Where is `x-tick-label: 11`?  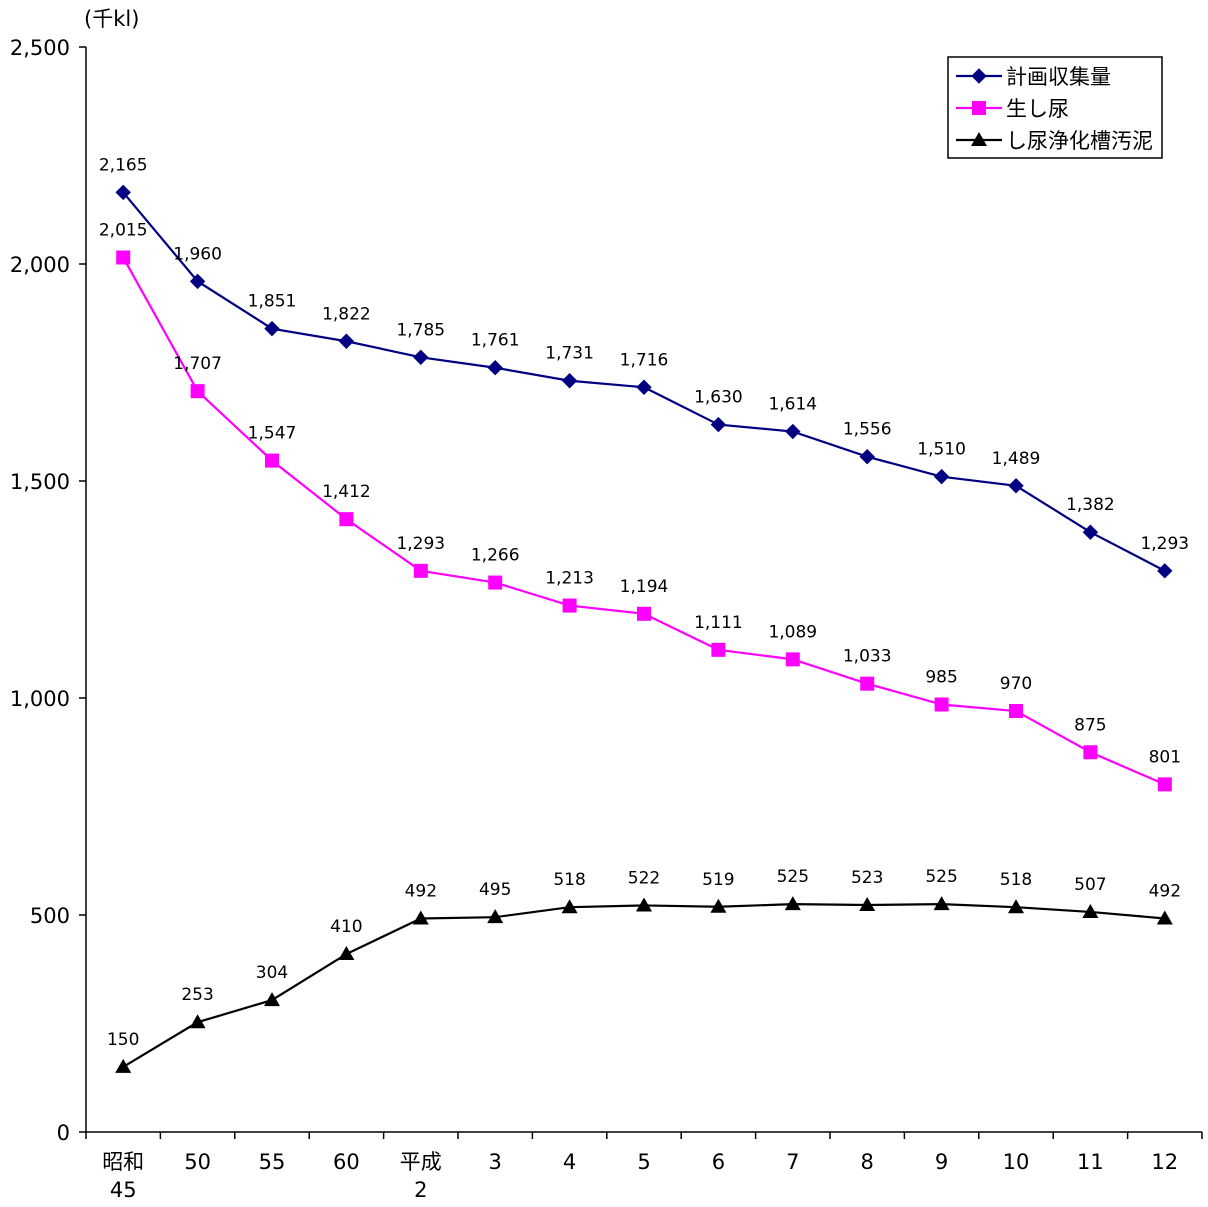 x-tick-label: 11 is located at coordinates (1090, 1162).